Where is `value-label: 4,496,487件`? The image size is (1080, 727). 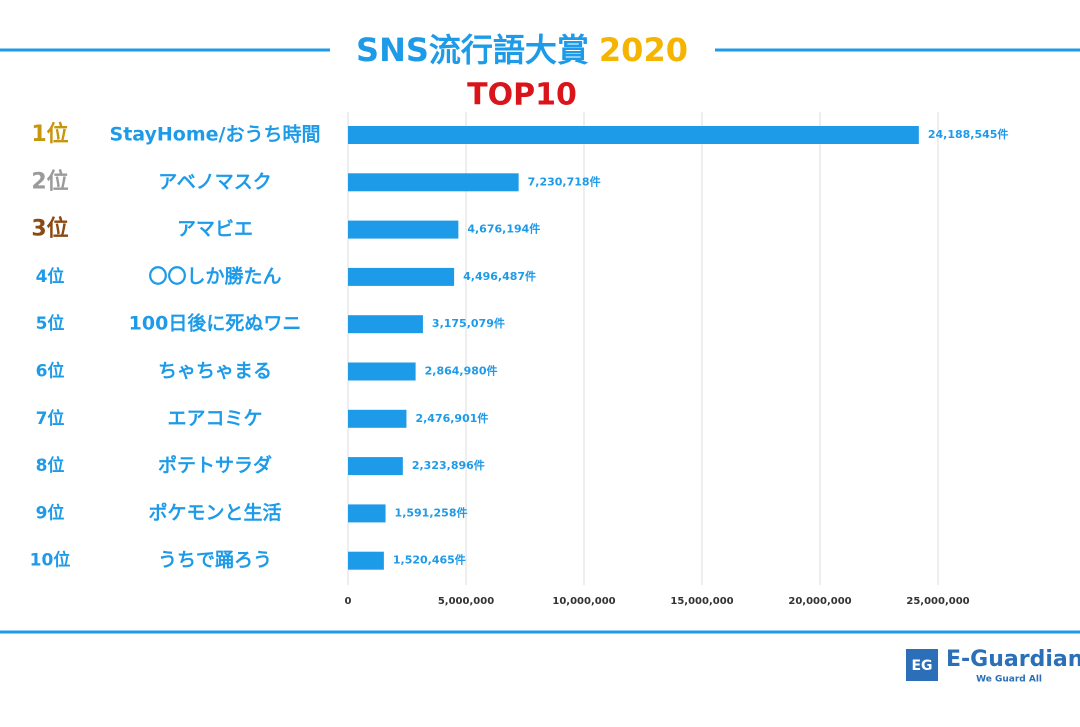 value-label: 4,496,487件 is located at coordinates (499, 276).